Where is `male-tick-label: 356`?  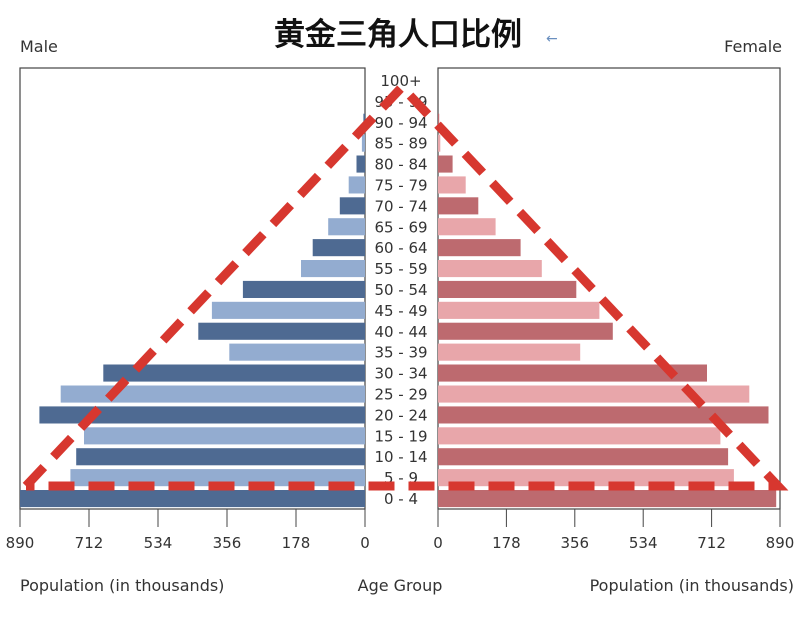
male-tick-label: 356 is located at coordinates (227, 543).